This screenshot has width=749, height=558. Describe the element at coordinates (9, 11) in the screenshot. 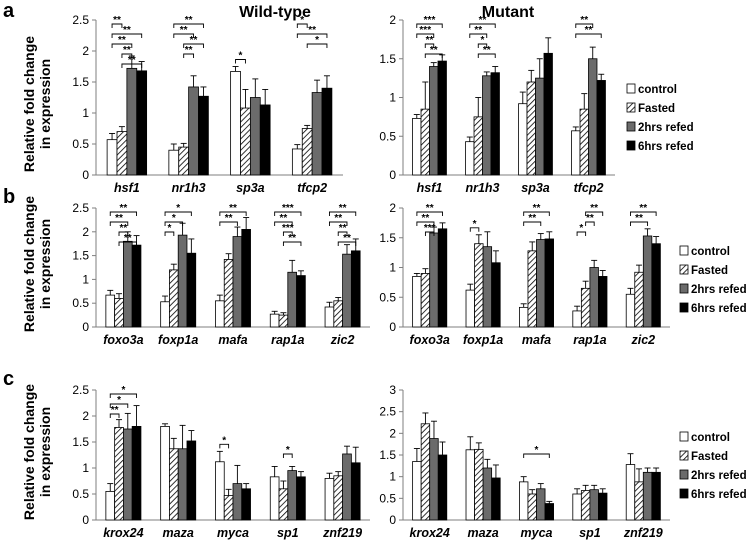

I see `row-label-a: a` at that location.